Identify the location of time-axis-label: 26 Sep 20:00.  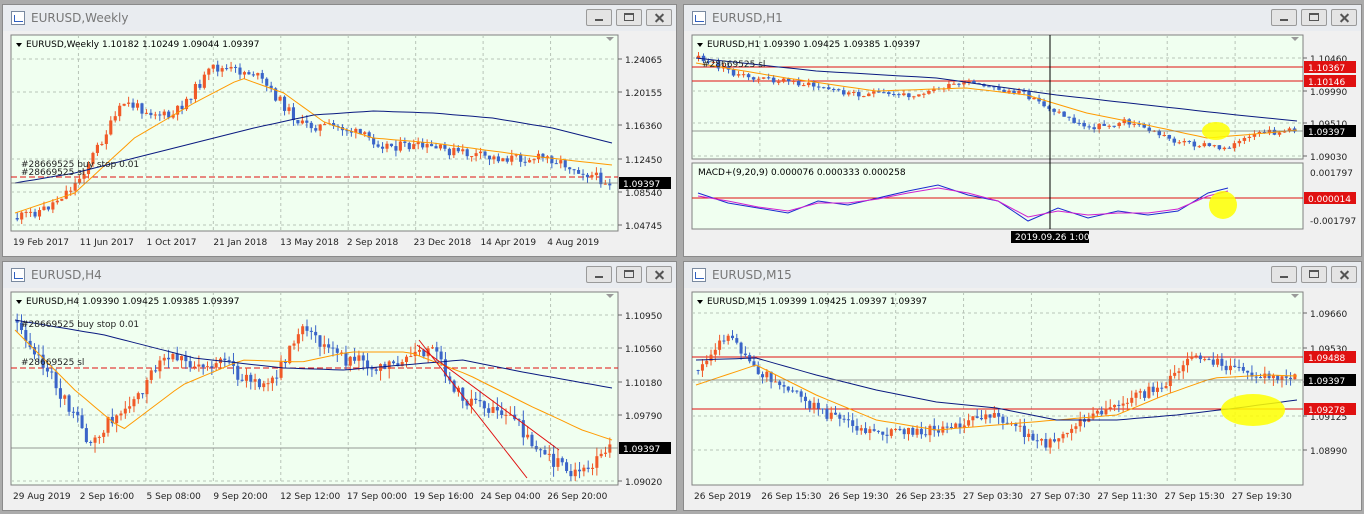
(577, 497).